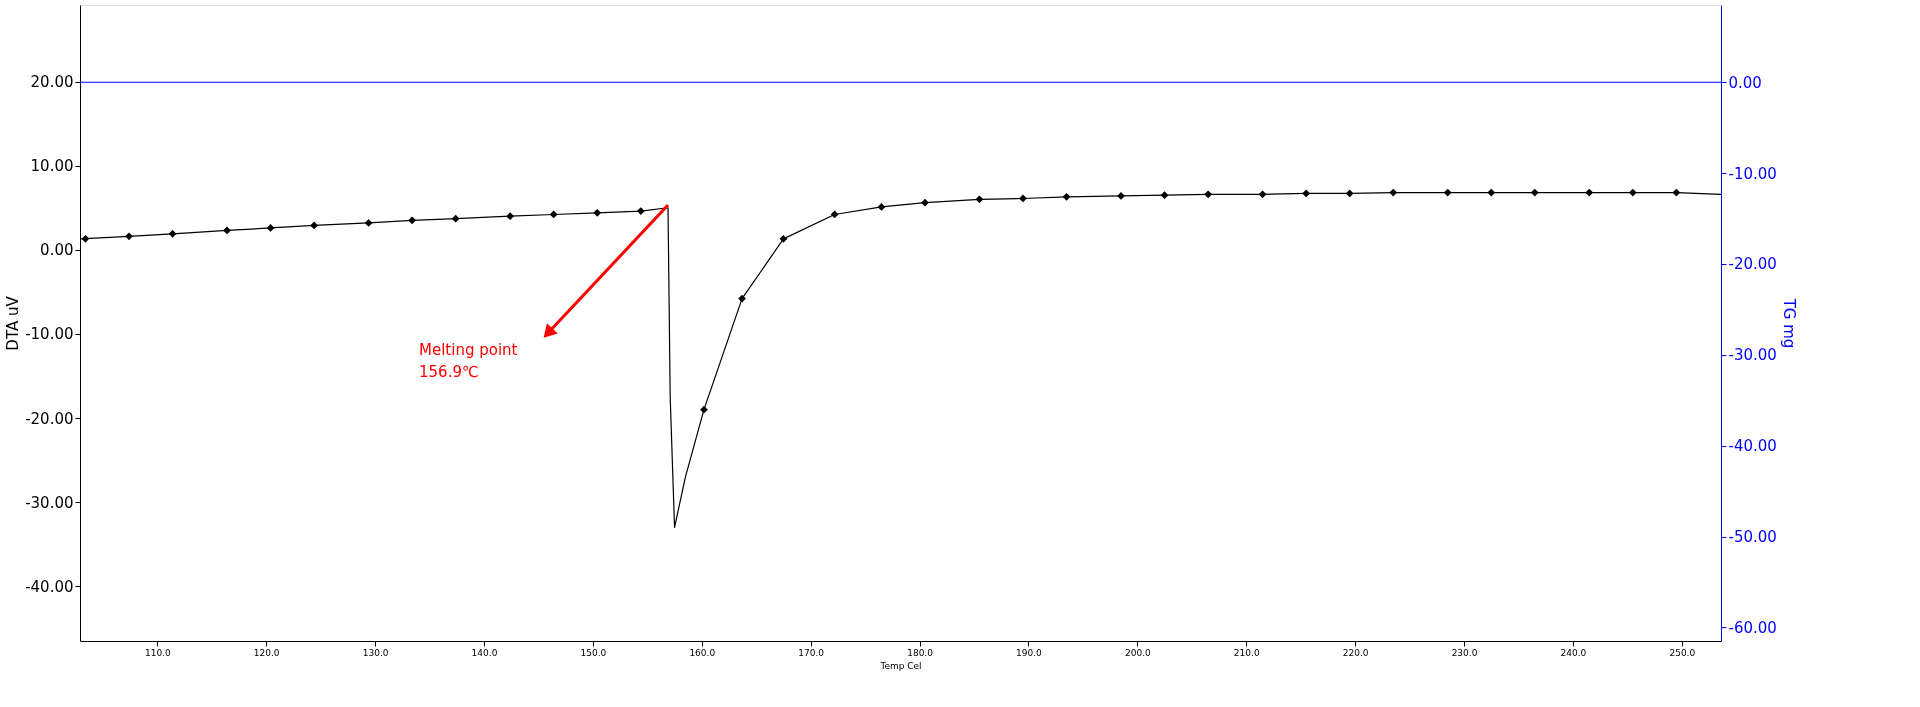 Image resolution: width=1920 pixels, height=707 pixels. Describe the element at coordinates (1573, 652) in the screenshot. I see `x-tick-label: 240.0` at that location.